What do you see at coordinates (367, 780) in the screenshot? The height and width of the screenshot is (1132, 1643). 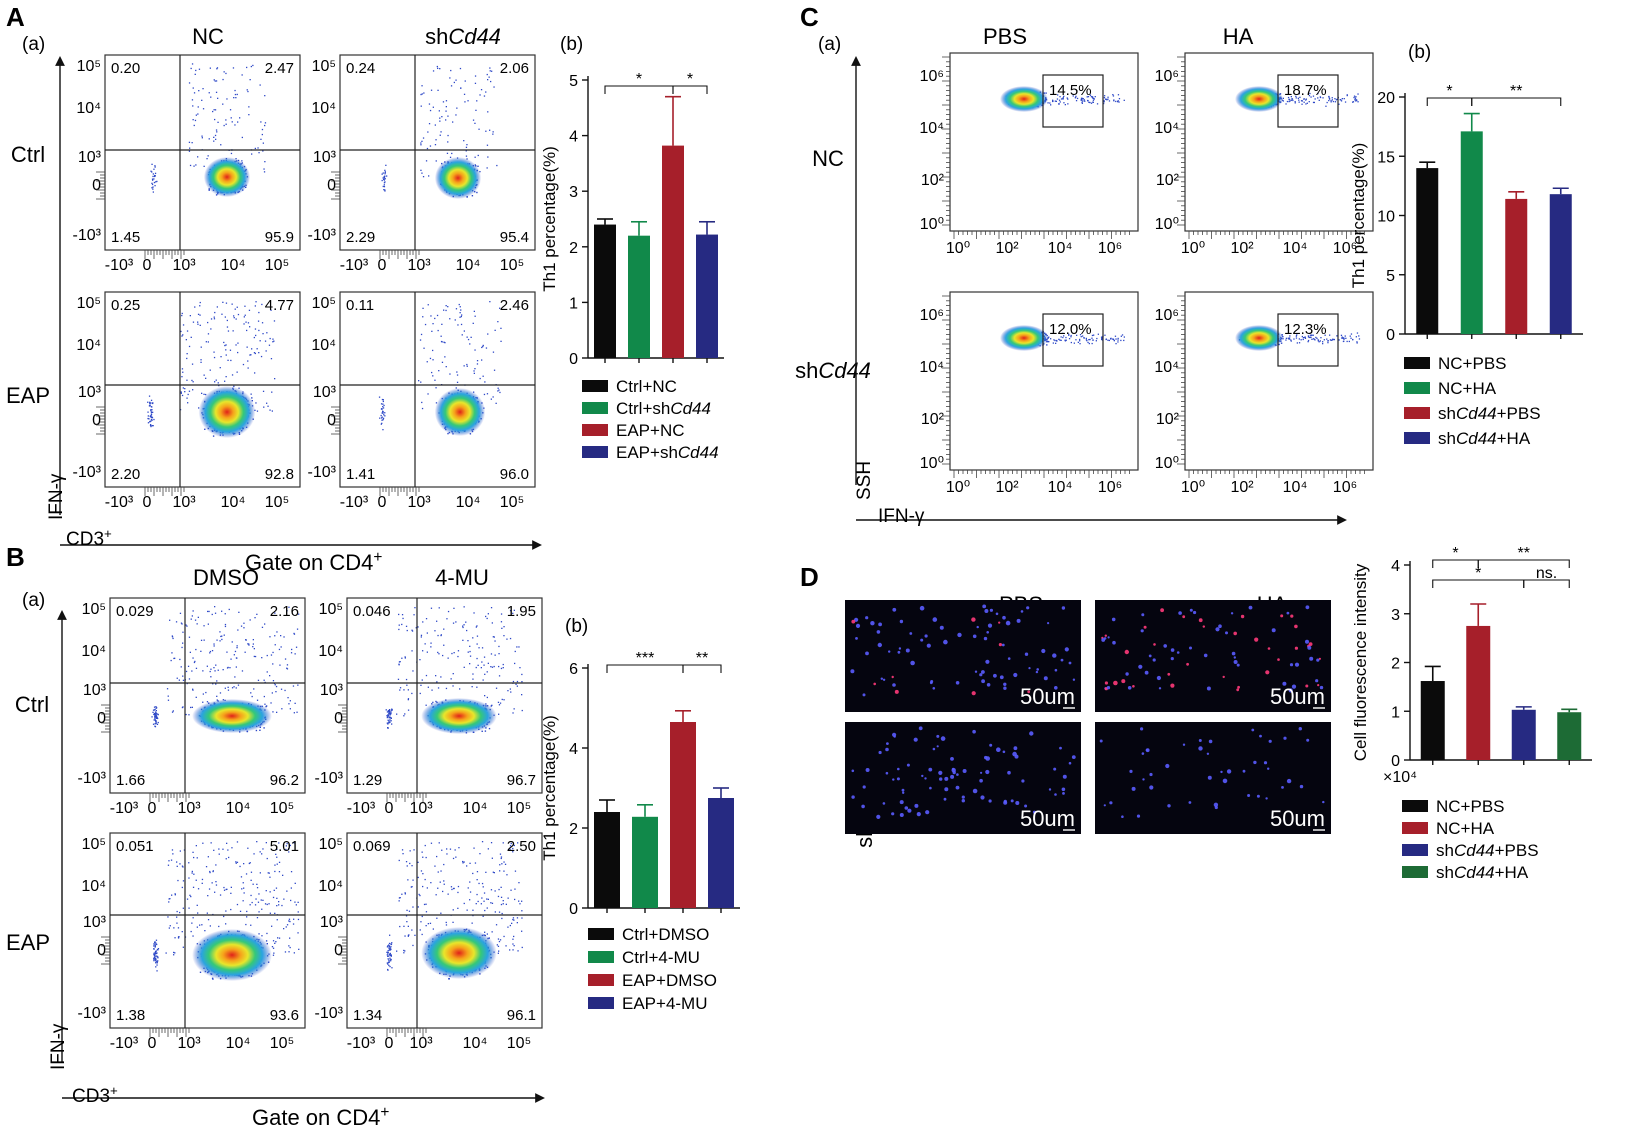 I see `quadrant-value-bottom-left: 1.29` at bounding box center [367, 780].